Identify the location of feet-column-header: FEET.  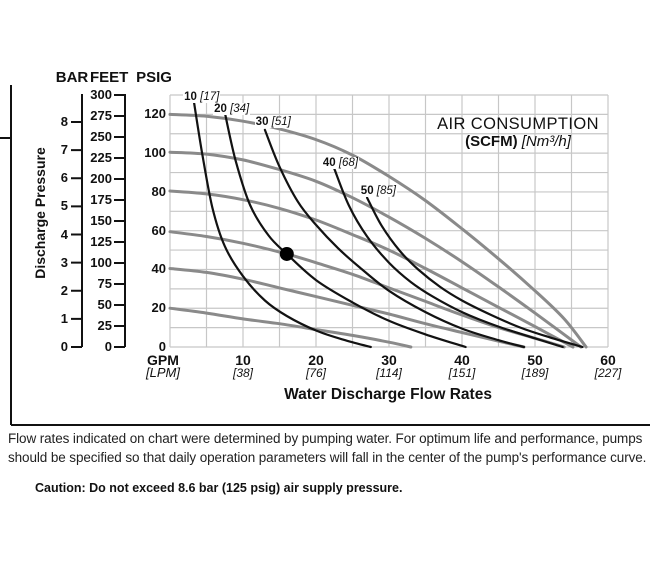
(109, 77).